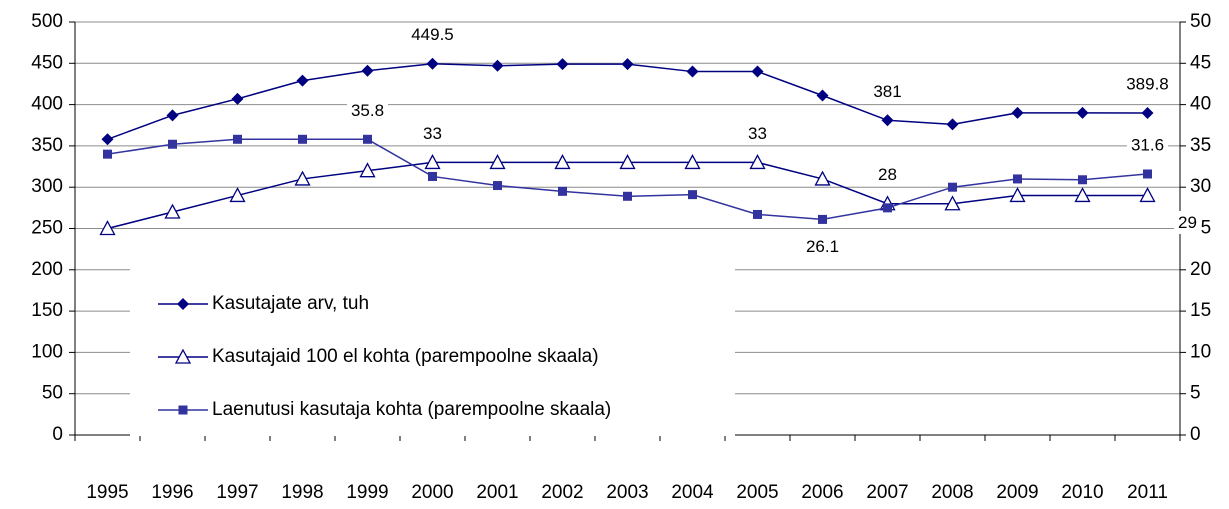 The width and height of the screenshot is (1229, 509). What do you see at coordinates (302, 492) in the screenshot?
I see `x-tick-label: 1998` at bounding box center [302, 492].